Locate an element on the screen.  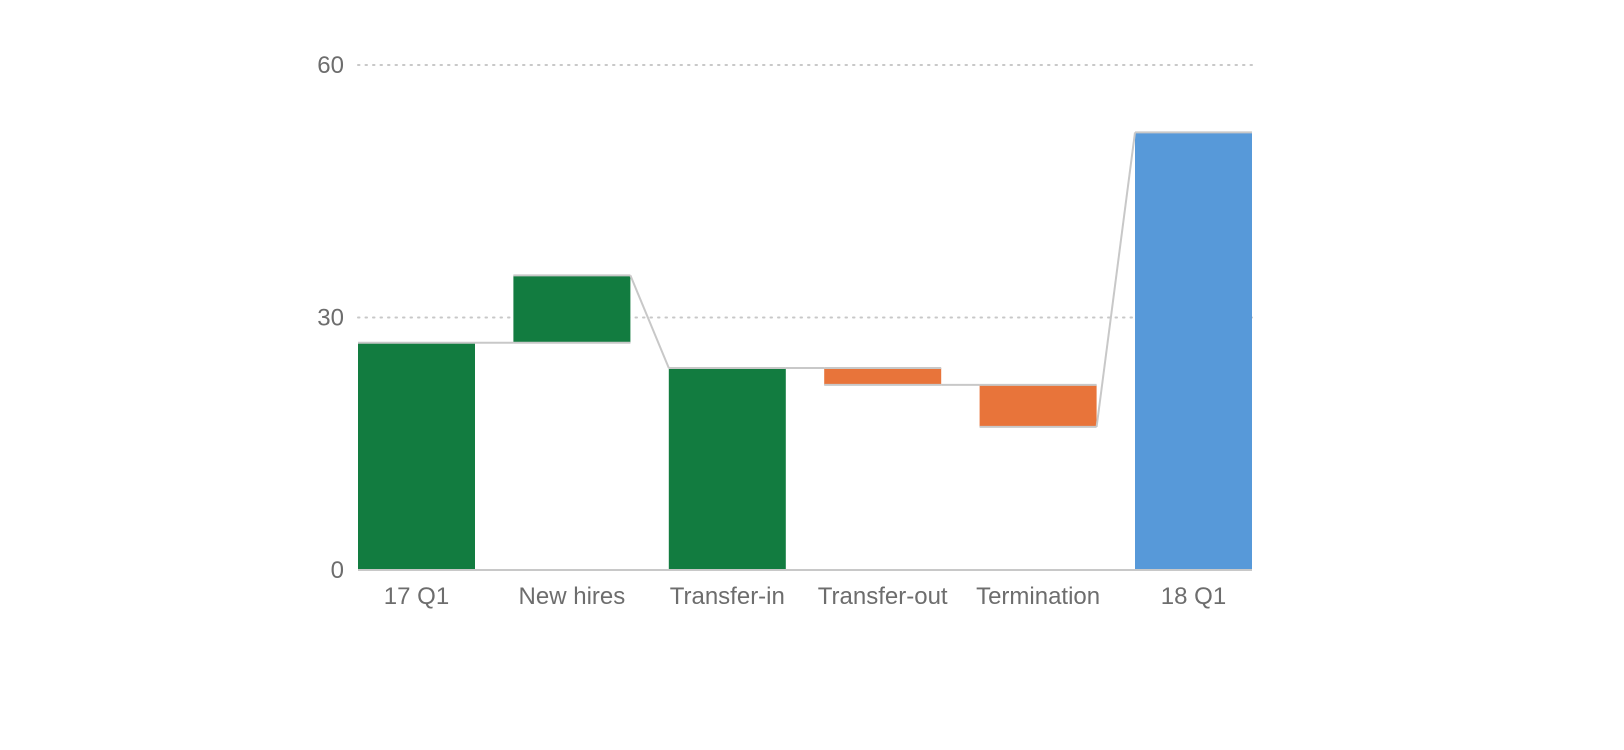
bar-17-q1 is located at coordinates (416, 456).